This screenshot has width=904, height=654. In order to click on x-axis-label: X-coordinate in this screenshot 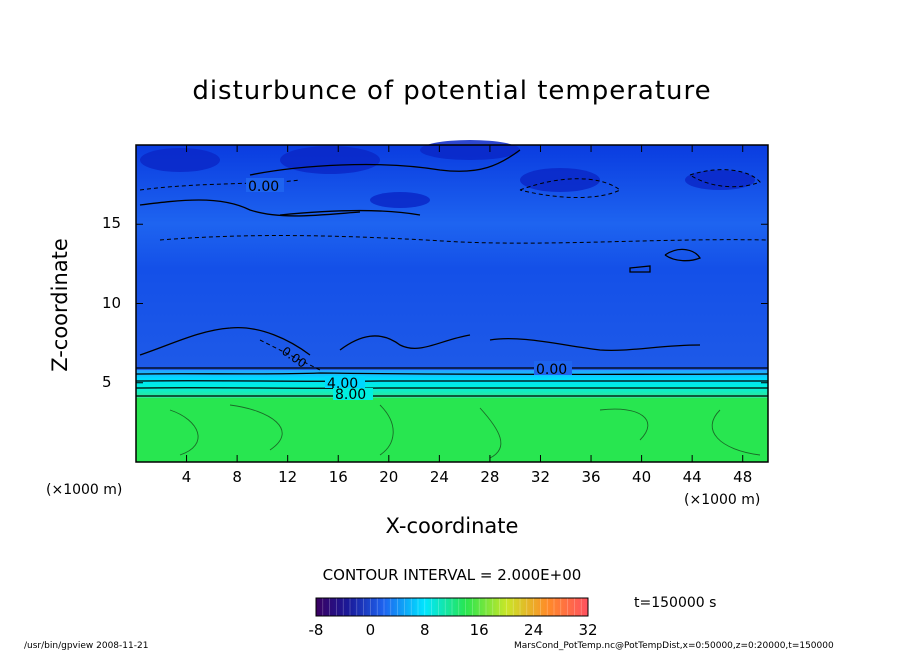, I will do `click(452, 526)`.